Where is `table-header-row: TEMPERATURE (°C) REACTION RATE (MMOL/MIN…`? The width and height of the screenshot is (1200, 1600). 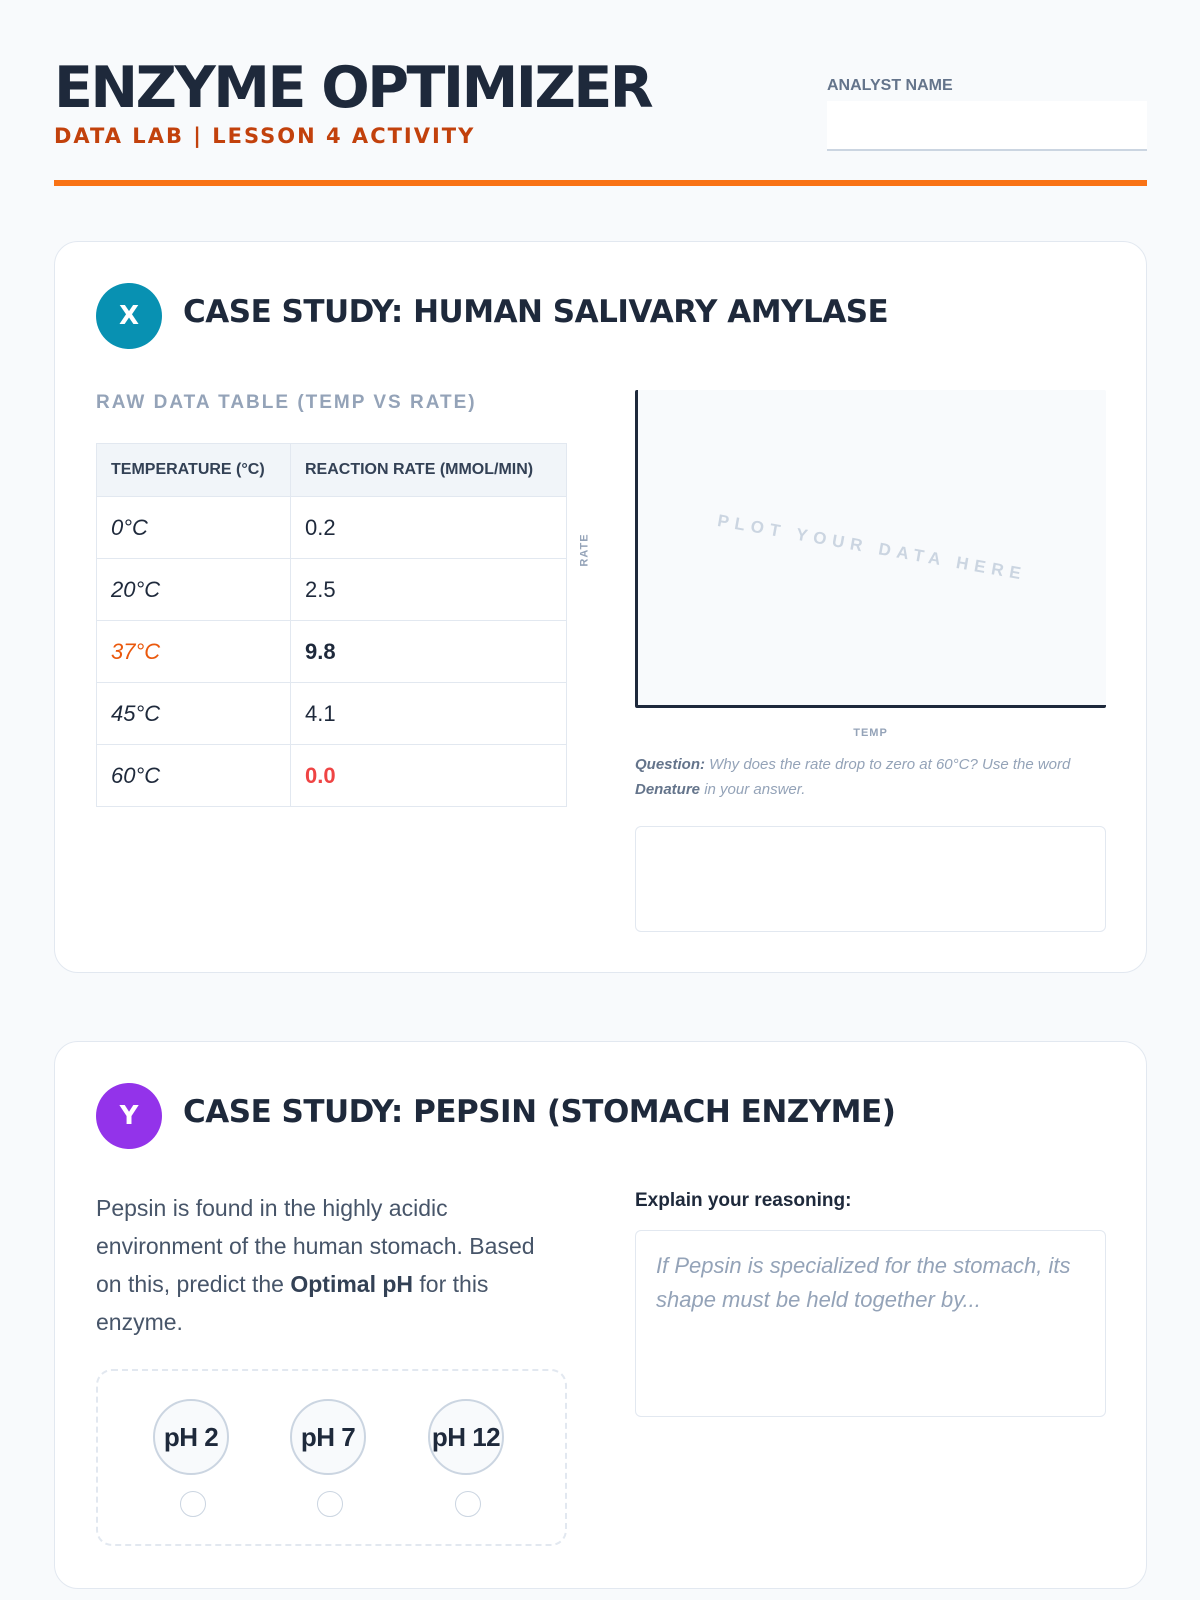
table-header-row: TEMPERATURE (°C) REACTION RATE (MMOL/MIN… is located at coordinates (331, 470).